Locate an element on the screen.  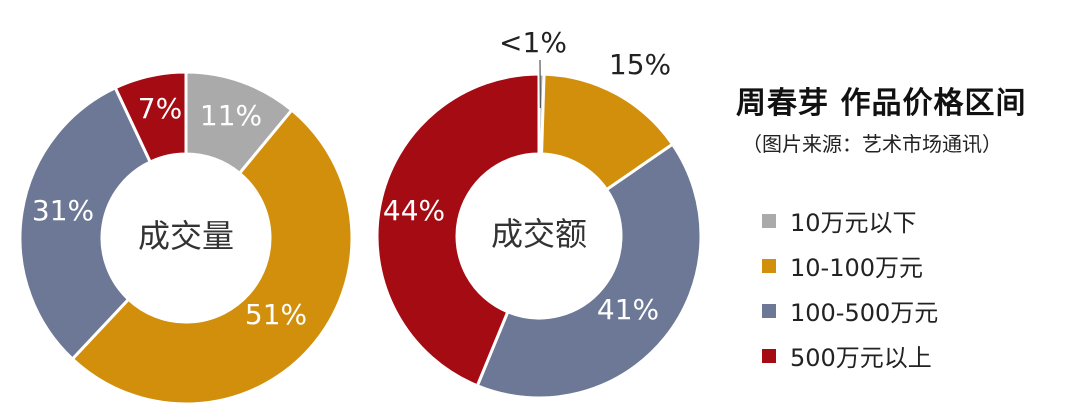
legend-item-100-500: 100-500万元 is located at coordinates (850, 310).